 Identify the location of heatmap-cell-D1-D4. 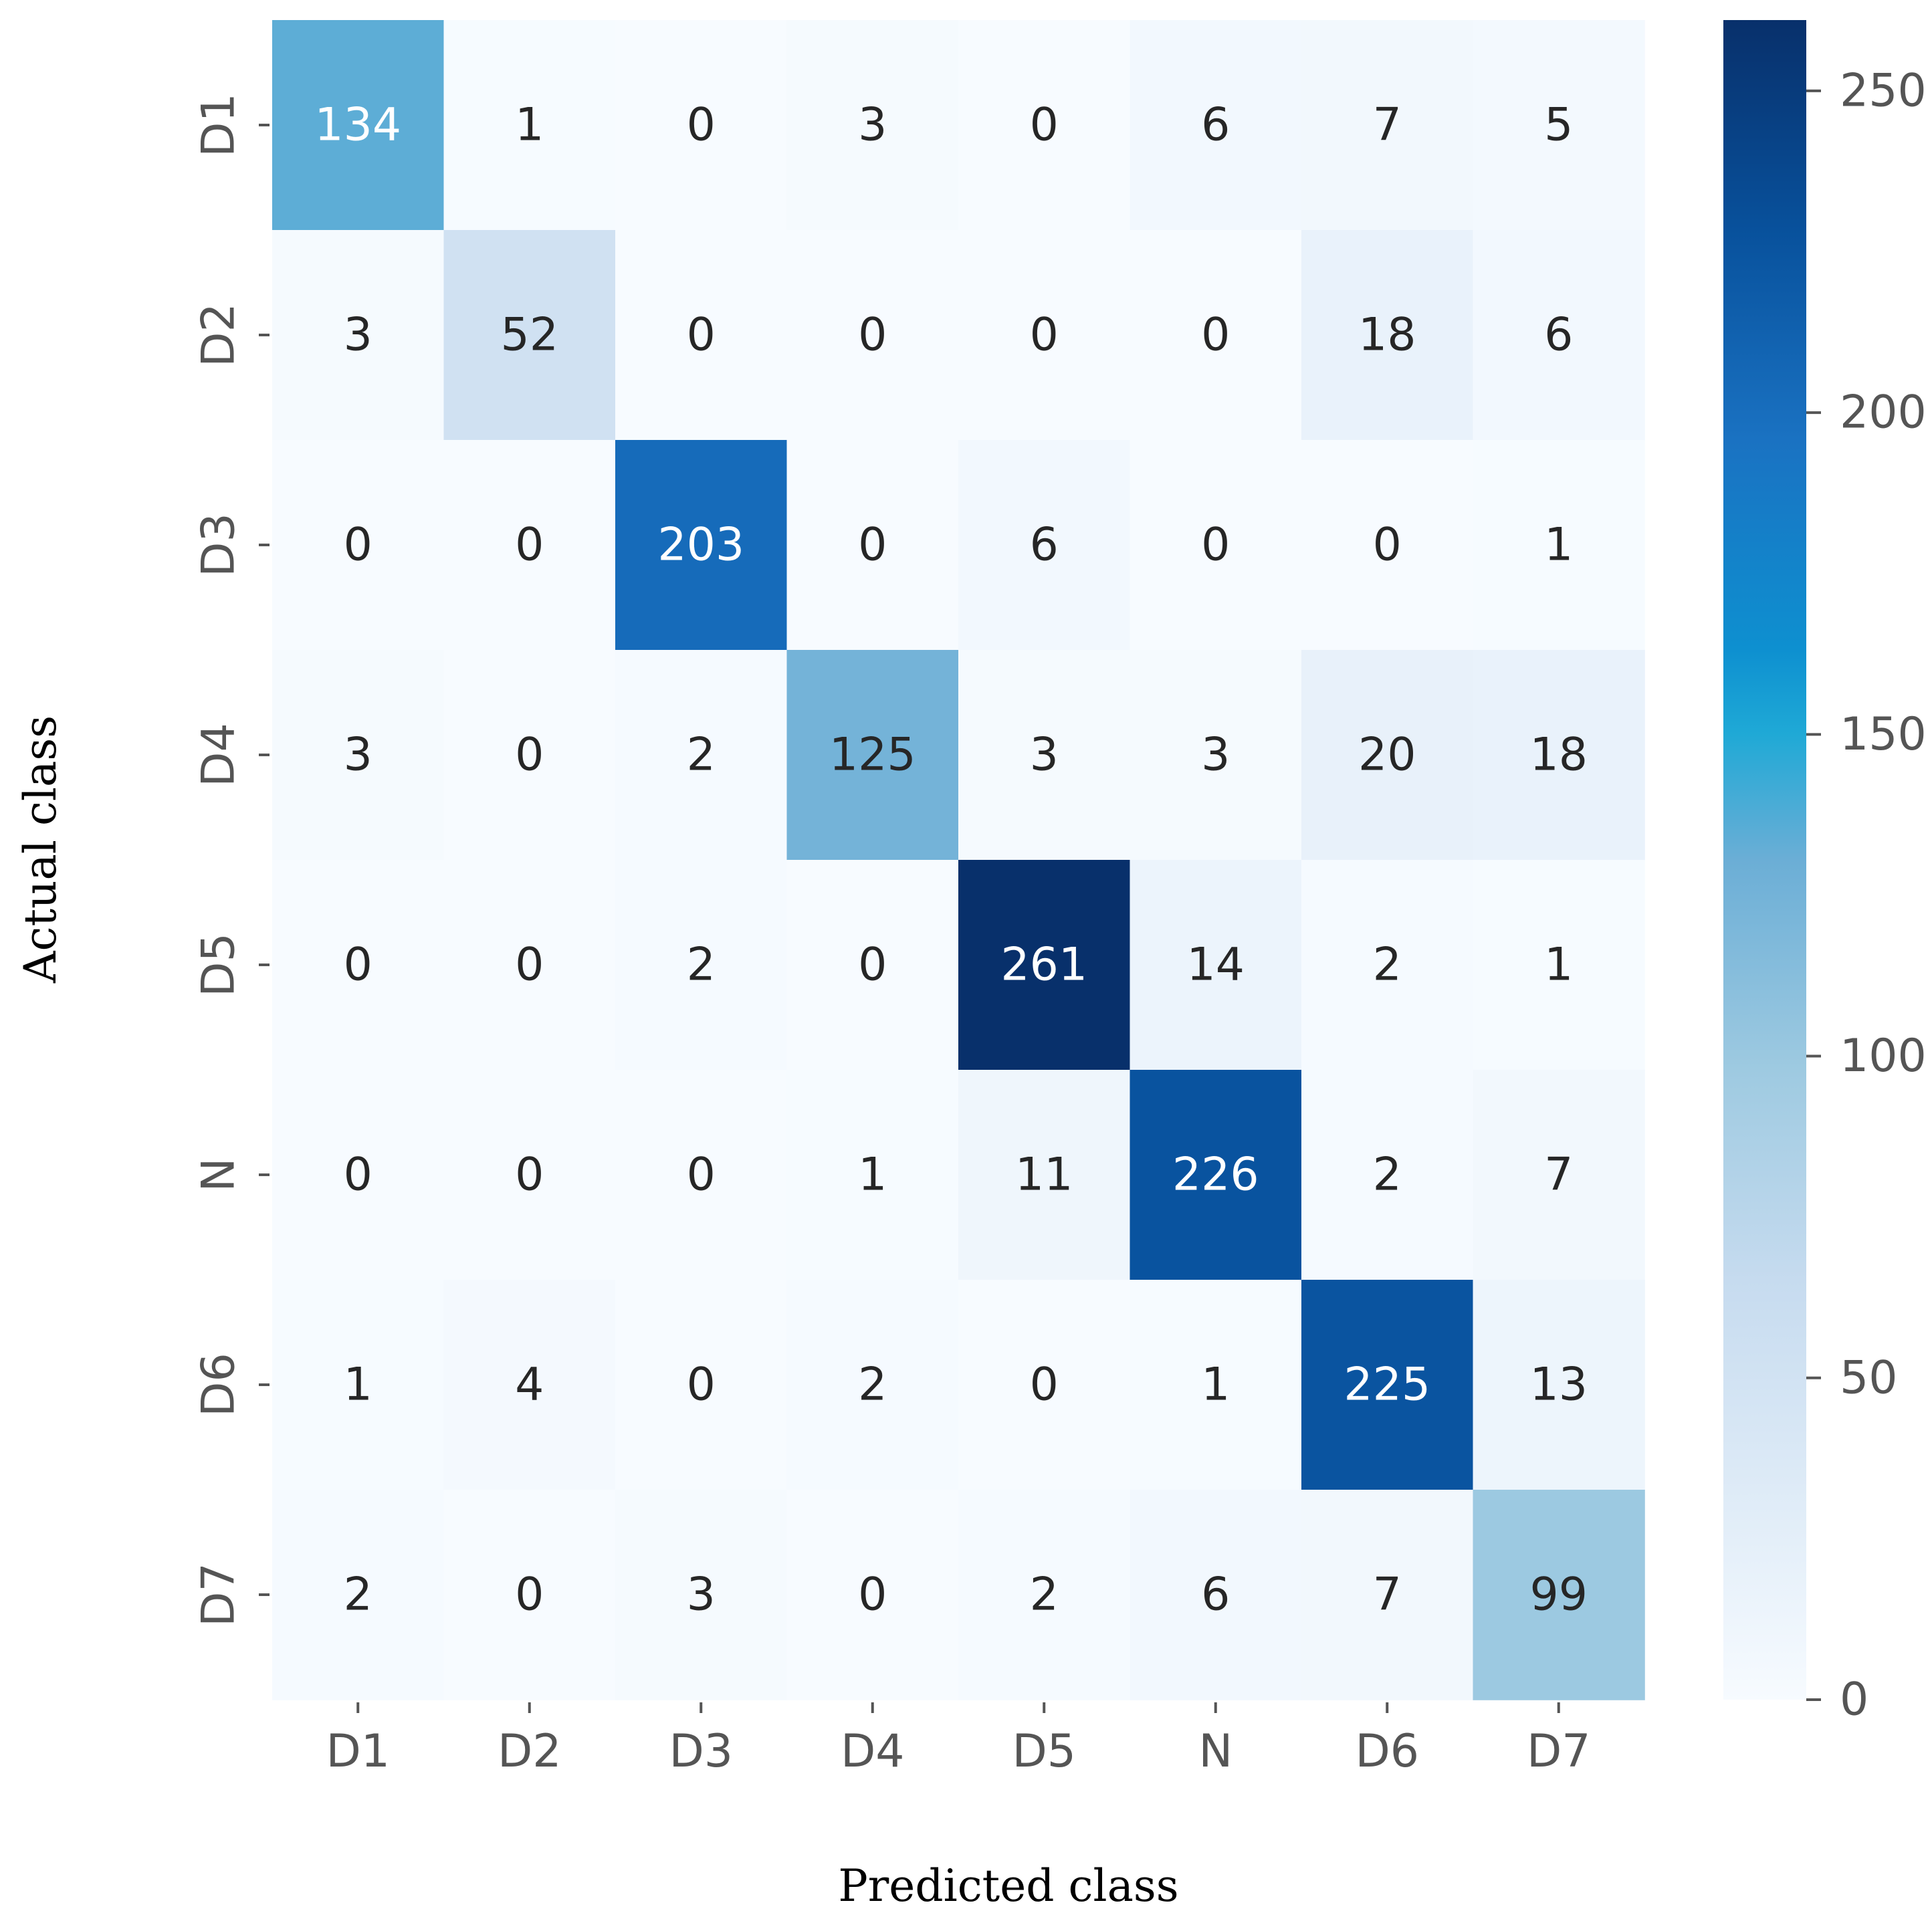
(872, 125).